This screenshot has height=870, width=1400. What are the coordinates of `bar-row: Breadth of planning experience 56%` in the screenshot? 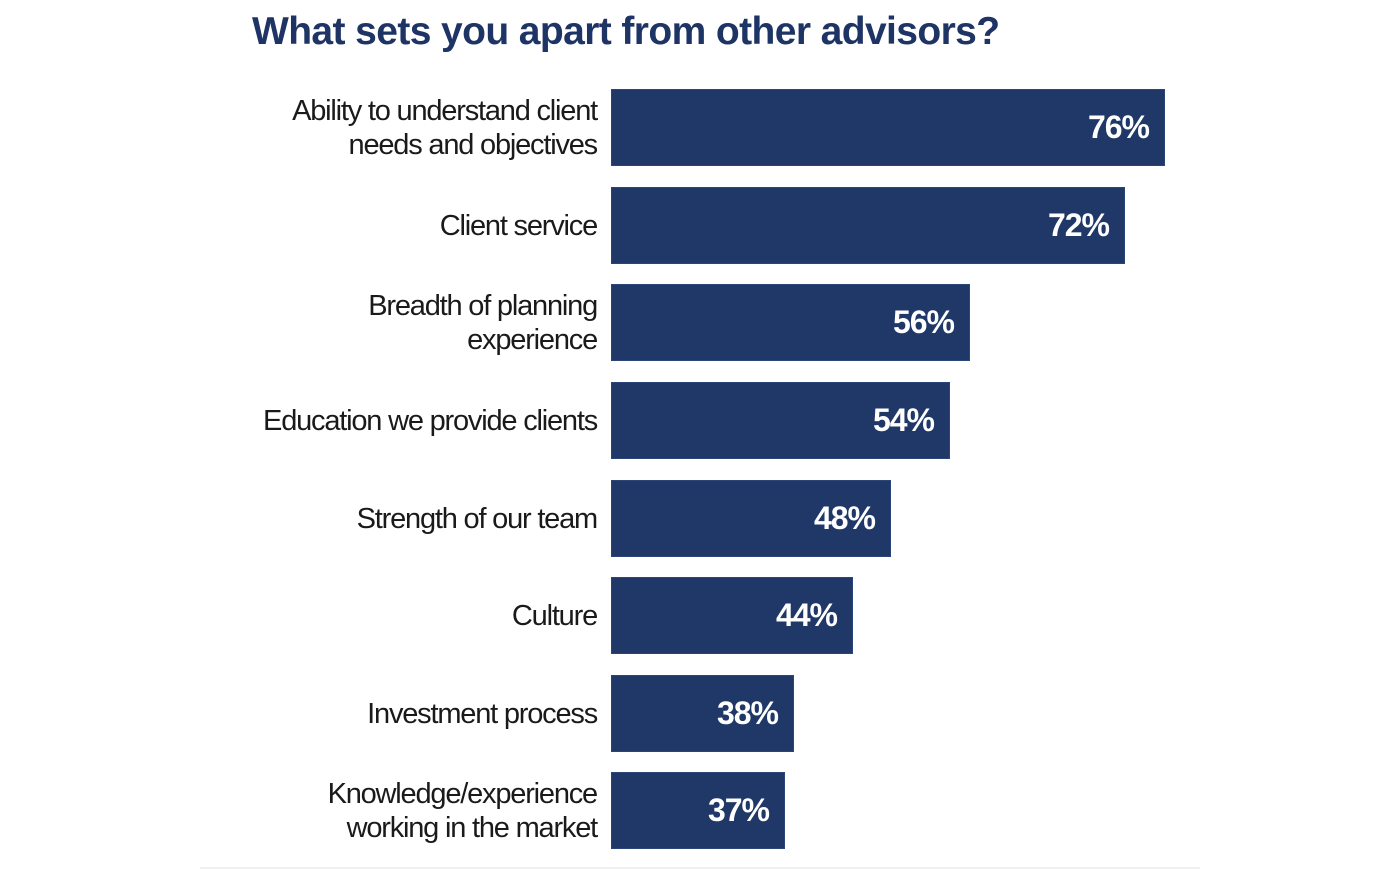 It's located at (700, 323).